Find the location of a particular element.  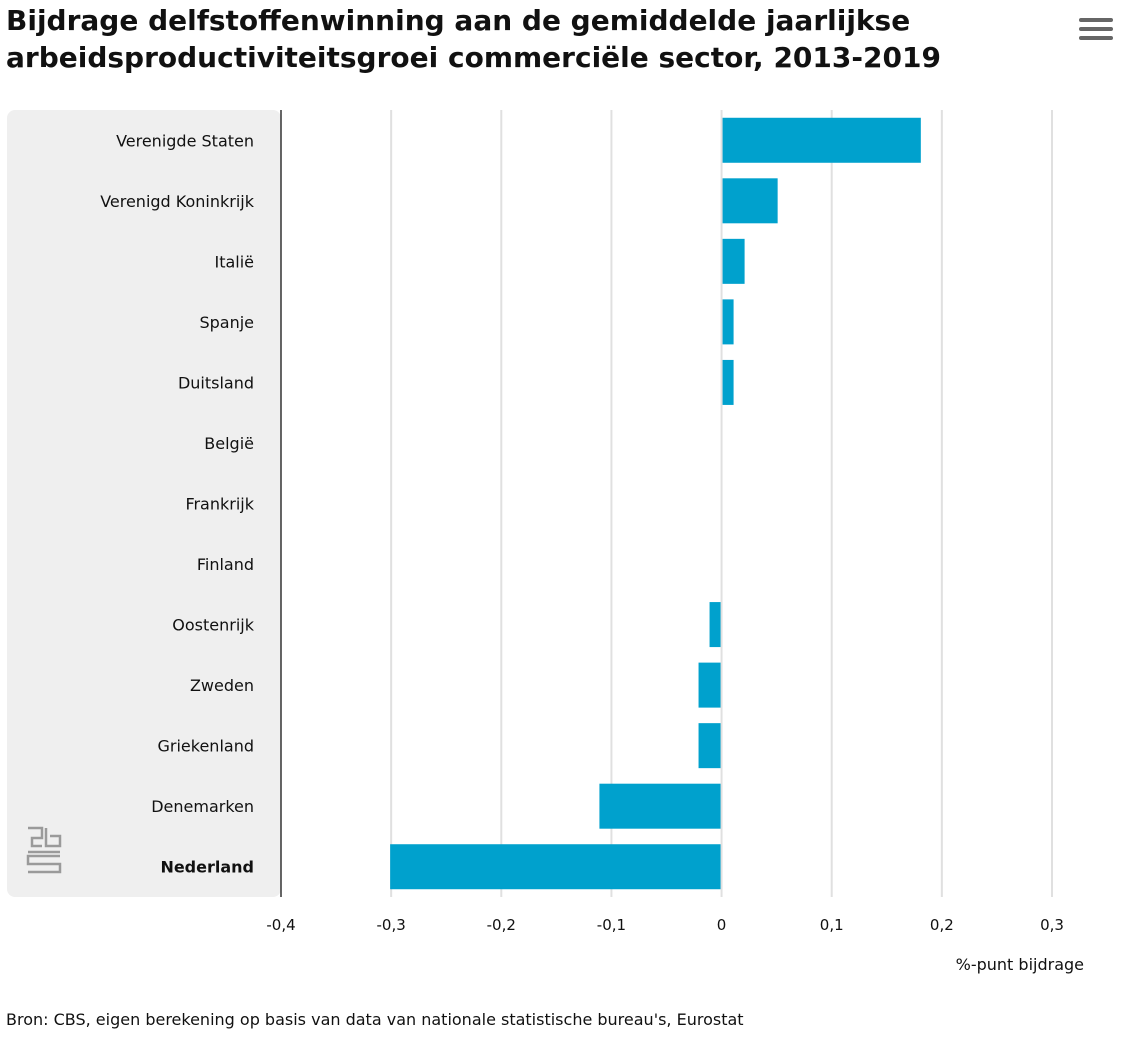

category-label: Nederland is located at coordinates (207, 867).